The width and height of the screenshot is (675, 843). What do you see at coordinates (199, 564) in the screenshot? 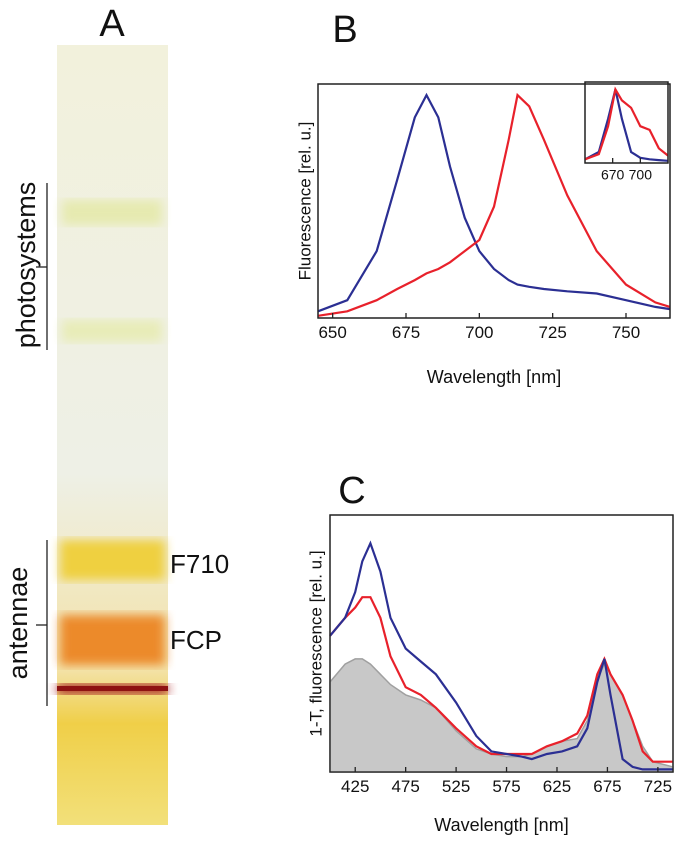
I see `band-label: F710` at bounding box center [199, 564].